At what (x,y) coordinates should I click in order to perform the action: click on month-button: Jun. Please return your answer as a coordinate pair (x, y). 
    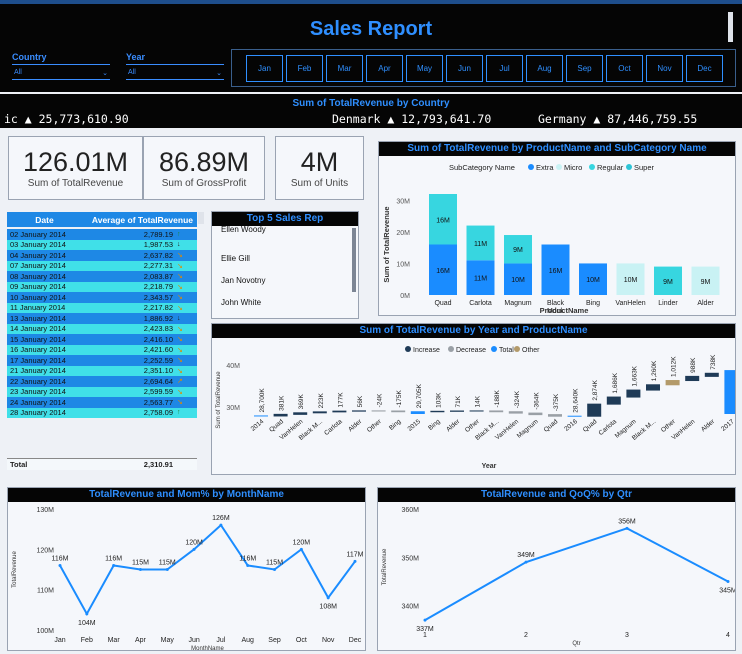
    Looking at the image, I should click on (464, 68).